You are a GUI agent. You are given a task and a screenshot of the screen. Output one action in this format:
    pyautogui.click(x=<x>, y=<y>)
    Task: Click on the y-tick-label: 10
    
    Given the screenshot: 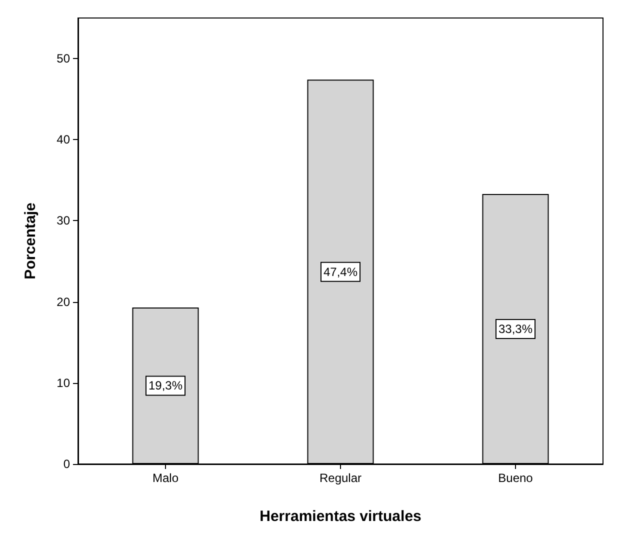 What is the action you would take?
    pyautogui.click(x=63, y=383)
    